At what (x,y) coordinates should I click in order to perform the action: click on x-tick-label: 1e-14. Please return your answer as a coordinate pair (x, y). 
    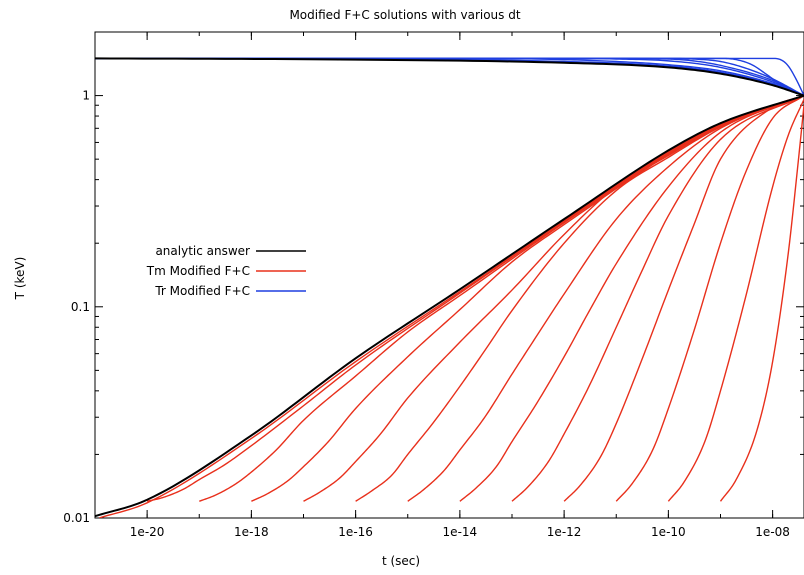
    Looking at the image, I should click on (460, 532).